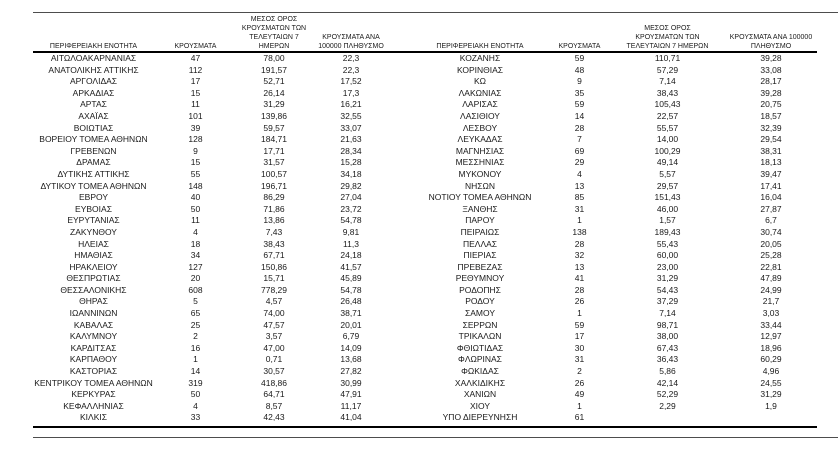 This screenshot has height=450, width=840. Describe the element at coordinates (480, 231) in the screenshot. I see `region-name: ΠΕΙΡΑΙΩΣ` at that location.